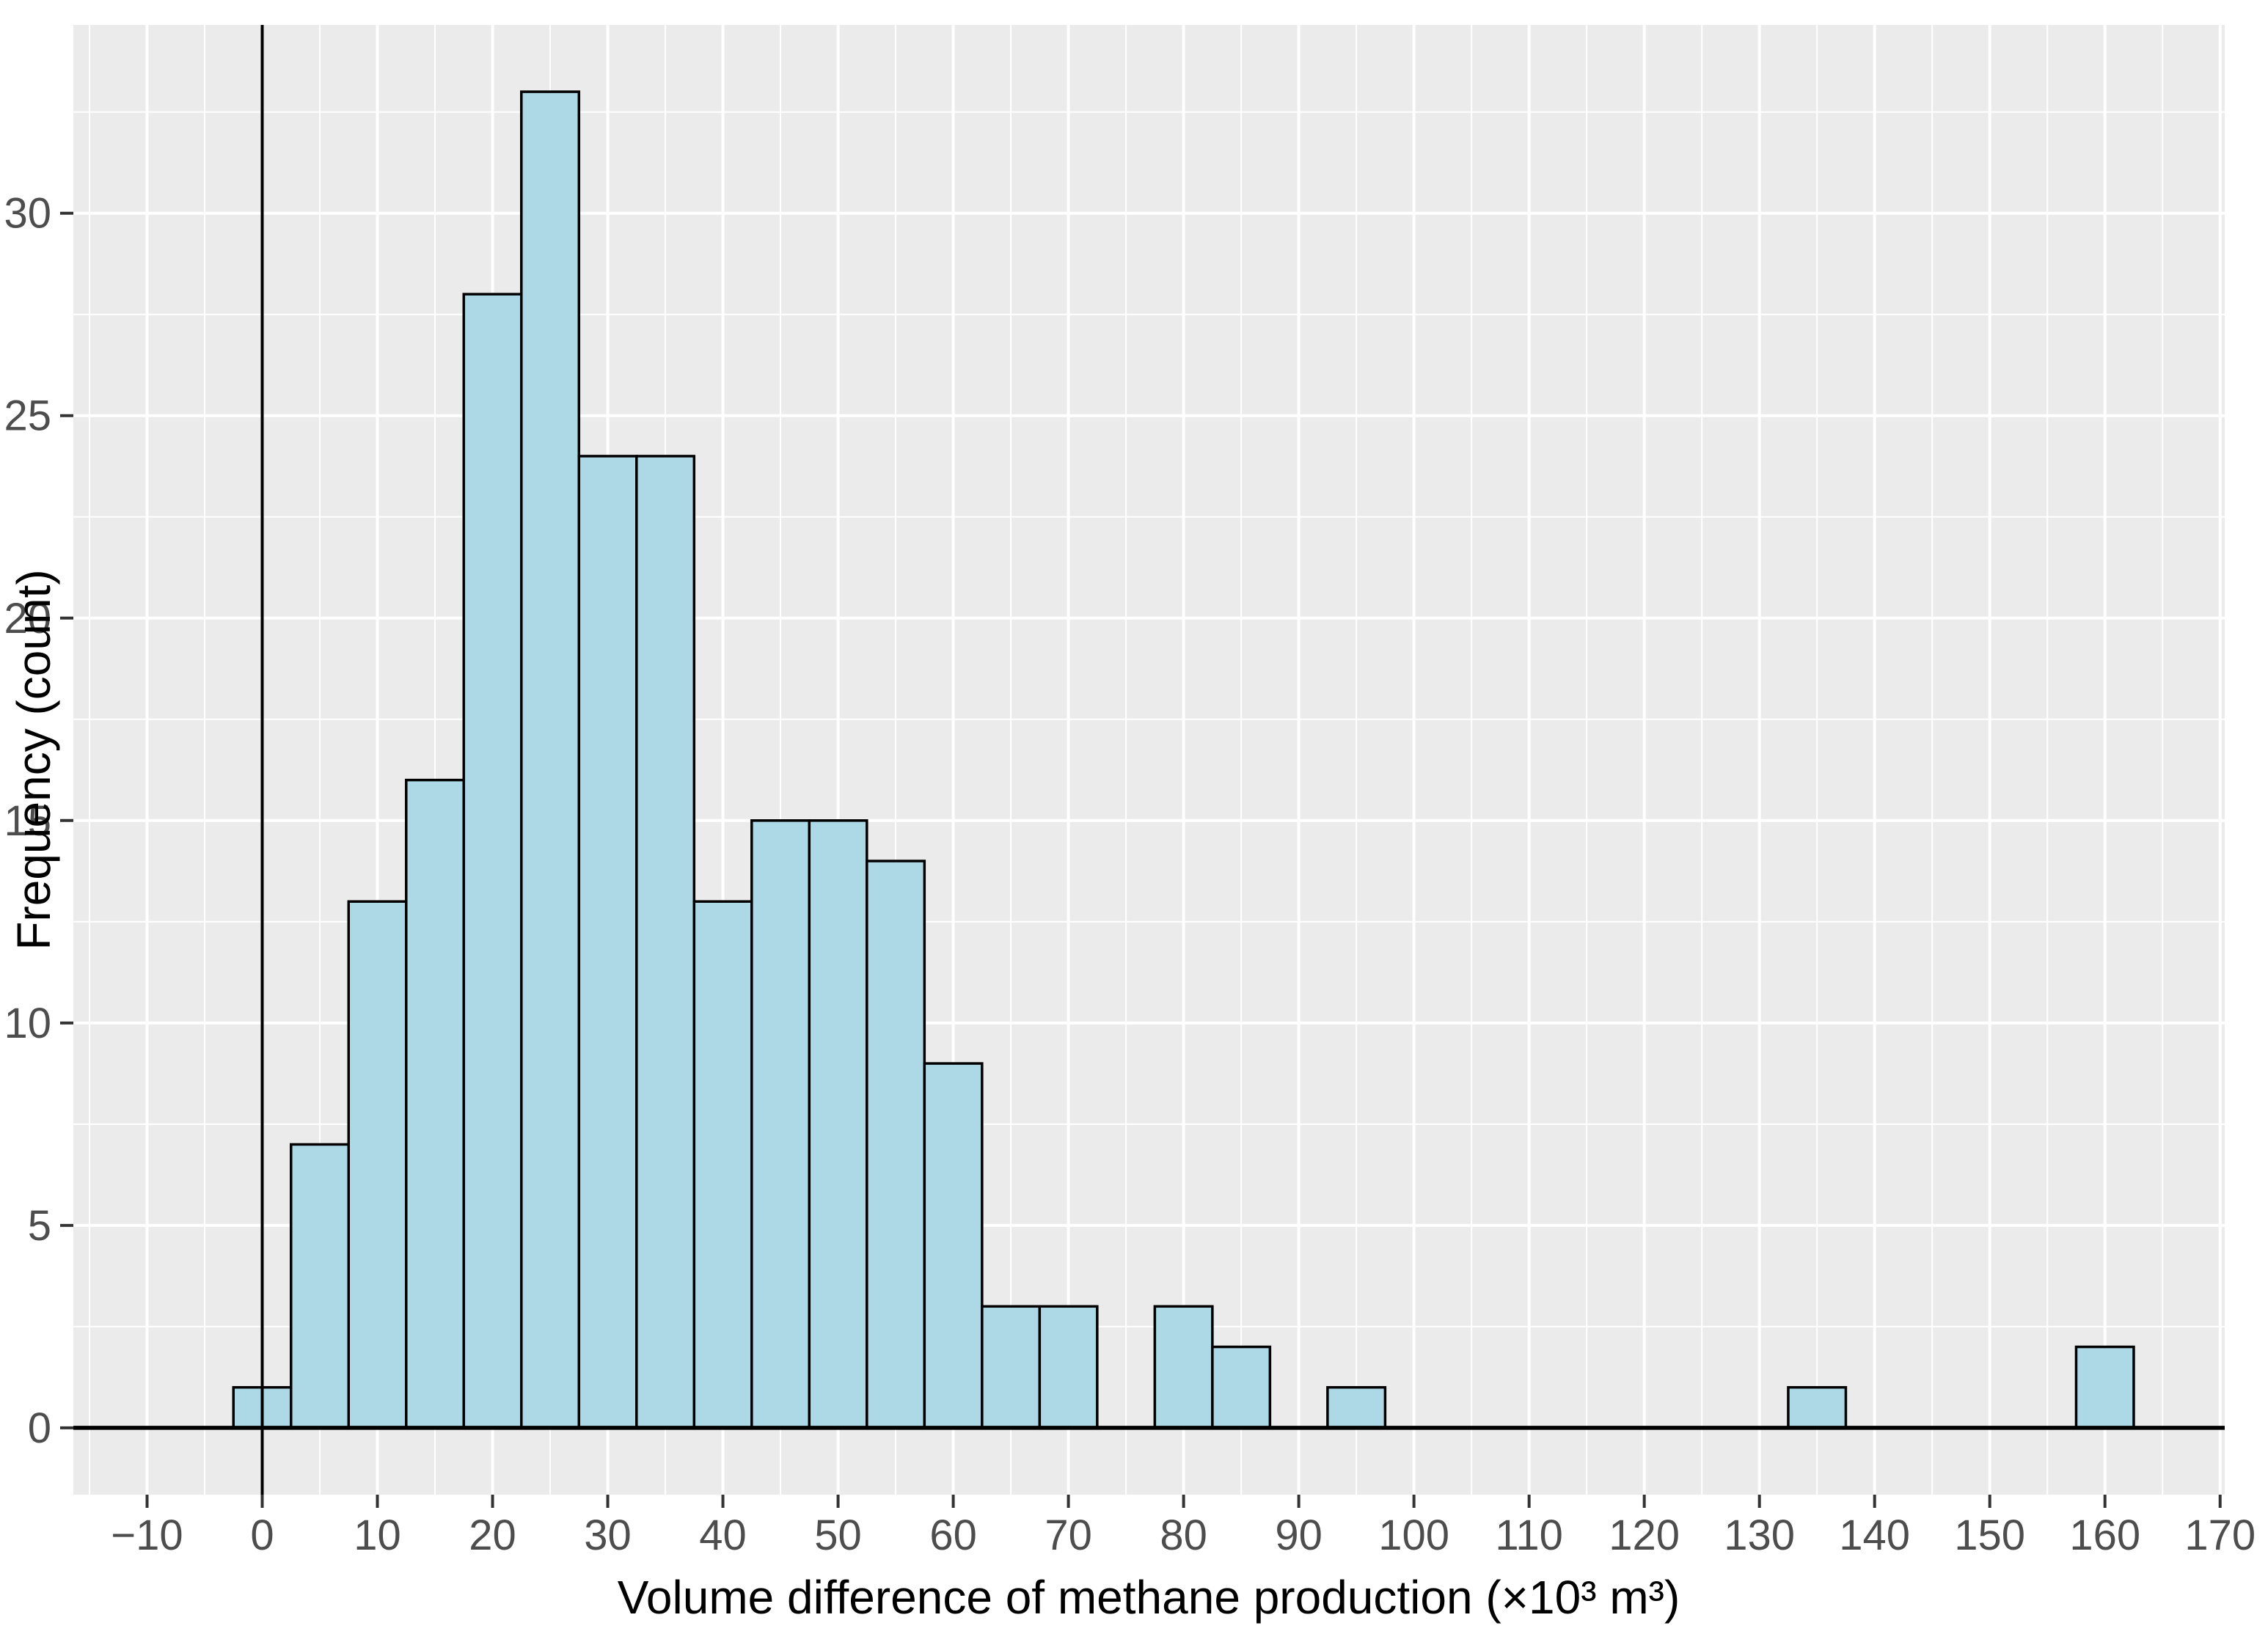  Describe the element at coordinates (2220, 1535) in the screenshot. I see `x-tick-label: 170` at that location.